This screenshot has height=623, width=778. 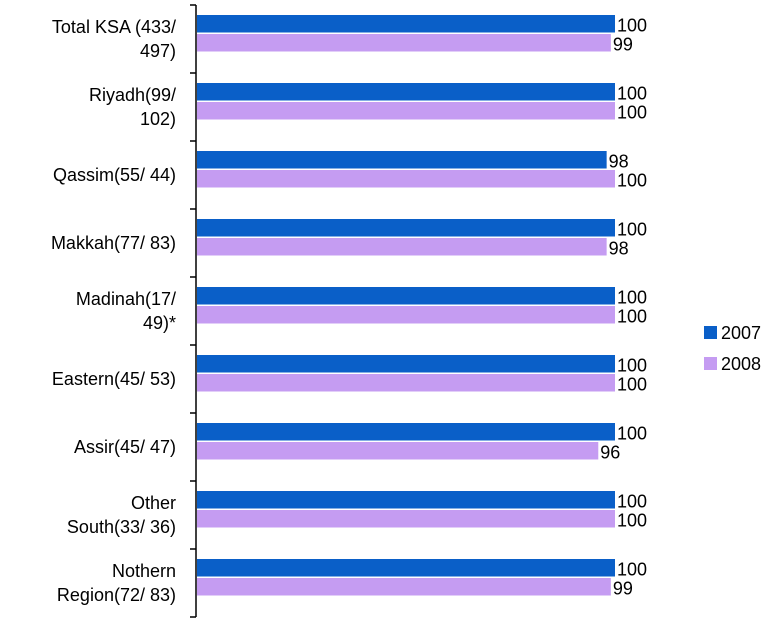 I want to click on category-label: Riyadh(99/102), so click(x=132, y=107).